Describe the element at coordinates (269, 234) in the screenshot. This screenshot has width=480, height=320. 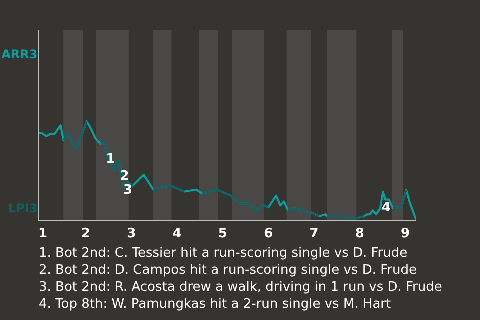
I see `x-tick-label: 6` at that location.